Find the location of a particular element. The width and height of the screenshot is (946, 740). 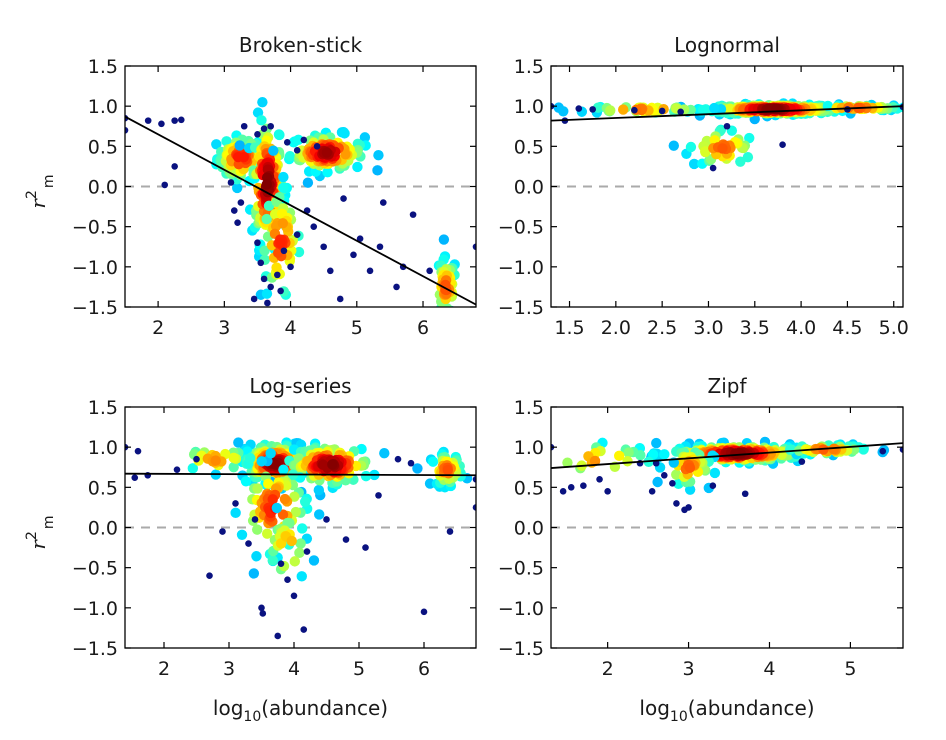

regression-line is located at coordinates (727, 113).